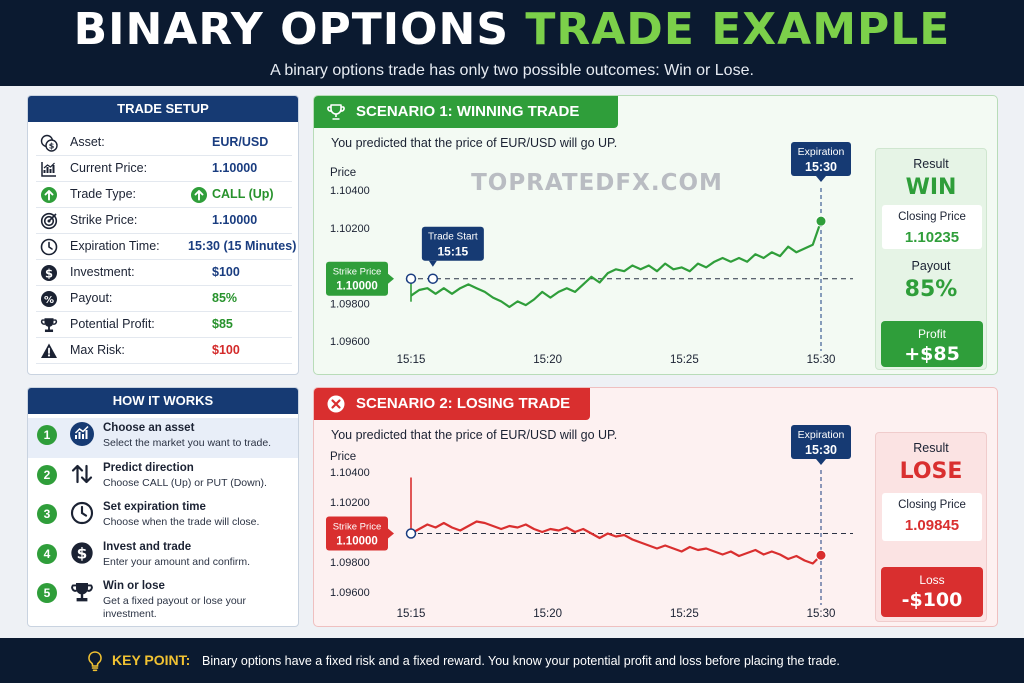  Describe the element at coordinates (82, 474) in the screenshot. I see `up-down-arrows-icon` at that location.